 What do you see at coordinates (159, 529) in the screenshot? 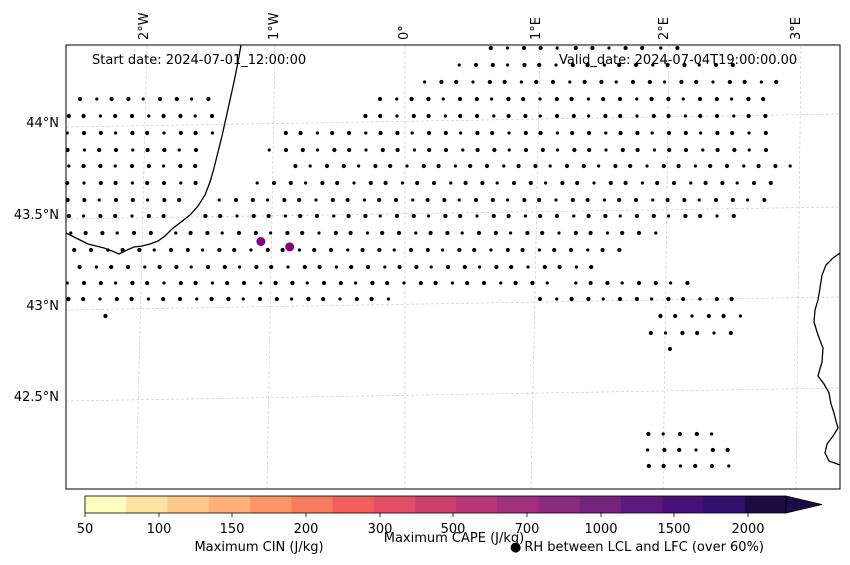
I see `colorbar-tick-label: 100` at bounding box center [159, 529].